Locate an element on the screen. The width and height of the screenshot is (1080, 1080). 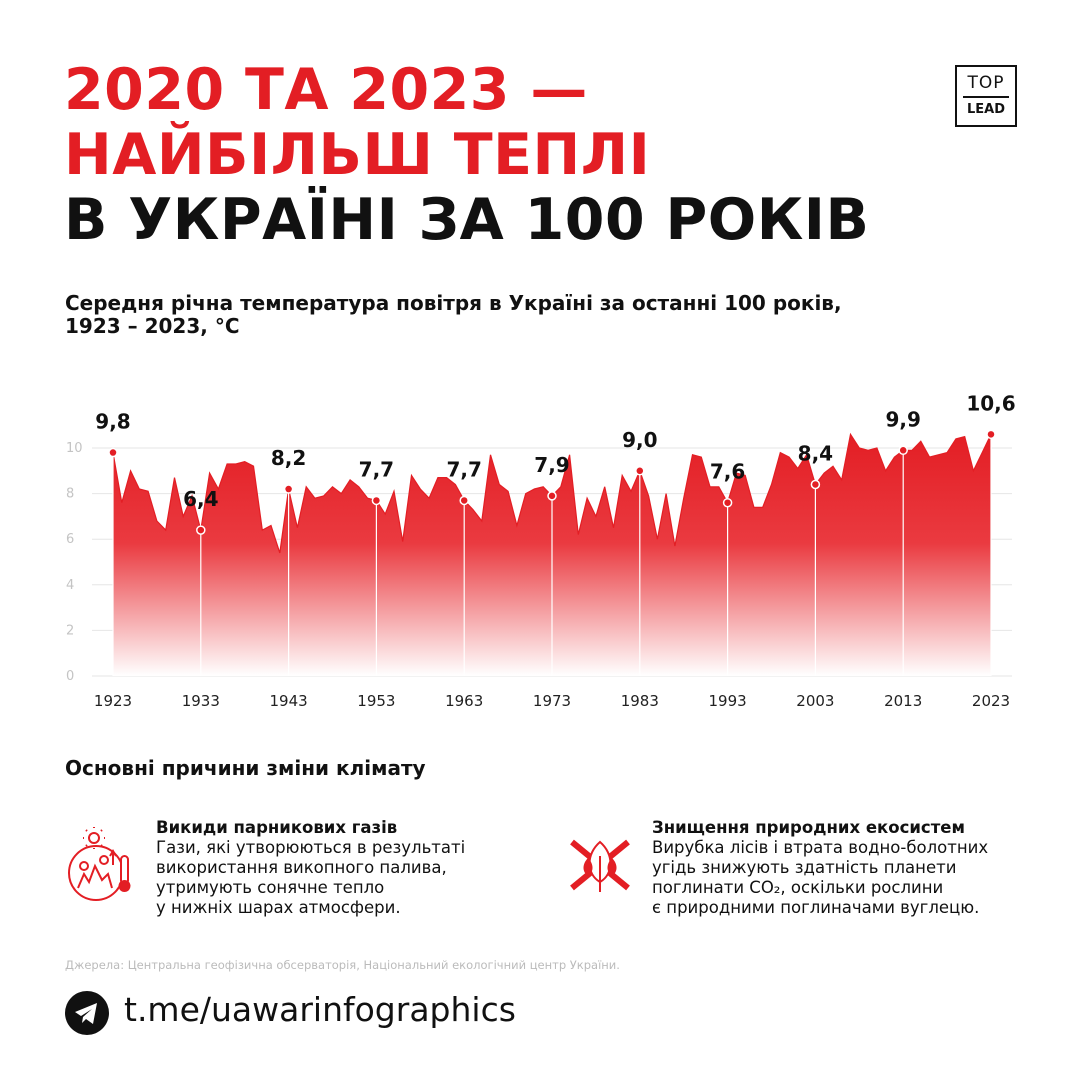
x-tick-label: 1983 is located at coordinates (640, 701).